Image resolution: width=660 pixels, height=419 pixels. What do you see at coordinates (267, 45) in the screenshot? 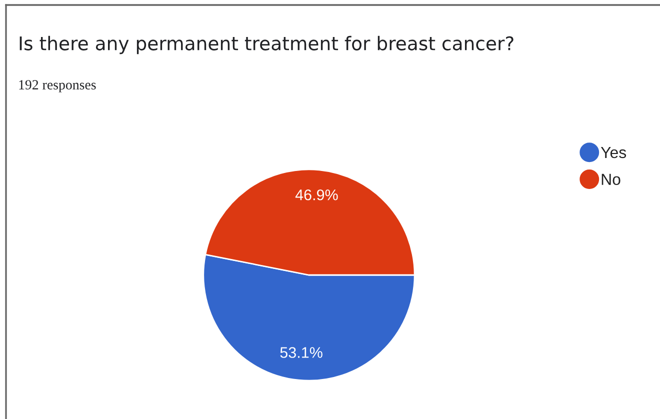
I see `chart-title: Is there any permanent treatment for breast cancer?` at bounding box center [267, 45].